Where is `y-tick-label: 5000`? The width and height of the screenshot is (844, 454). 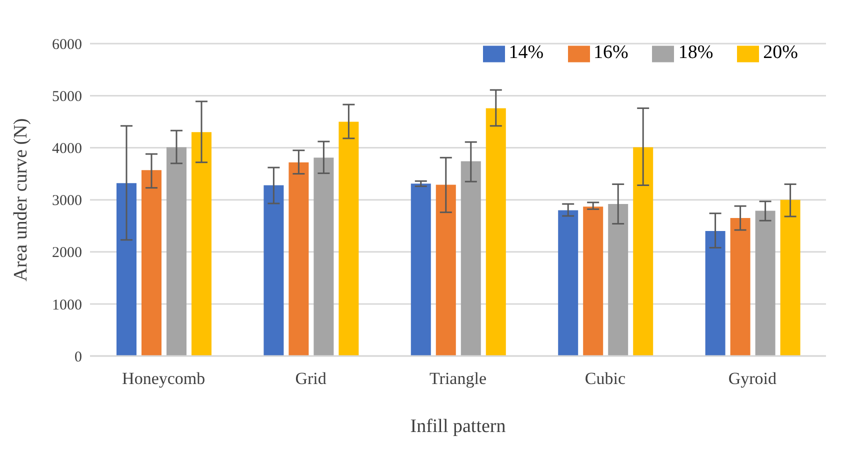
y-tick-label: 5000 is located at coordinates (67, 97).